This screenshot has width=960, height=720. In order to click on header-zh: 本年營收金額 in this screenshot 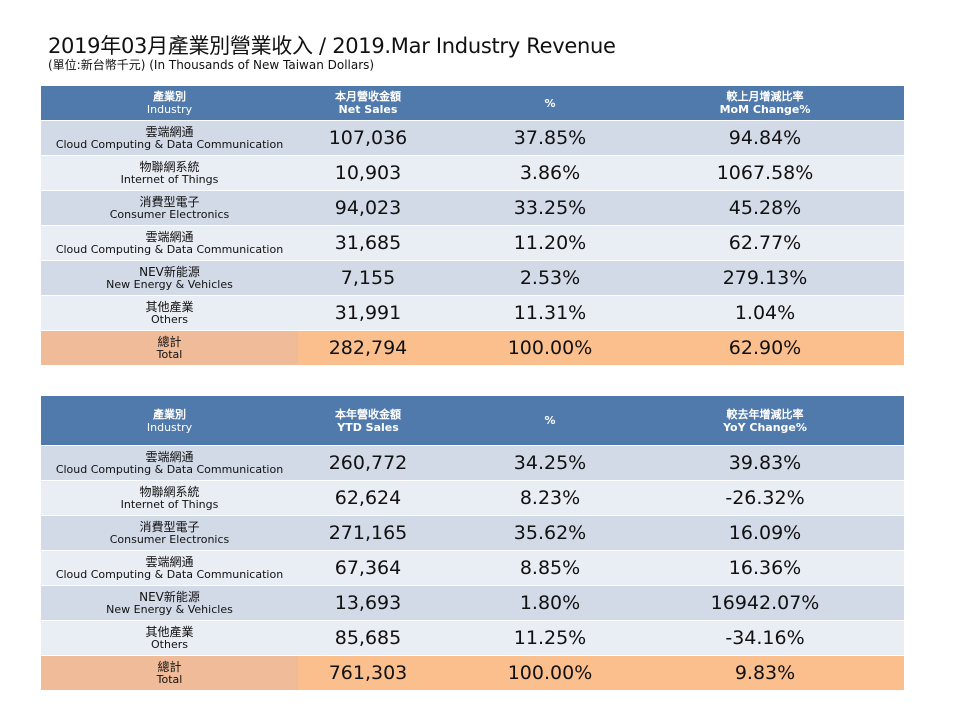, I will do `click(368, 414)`.